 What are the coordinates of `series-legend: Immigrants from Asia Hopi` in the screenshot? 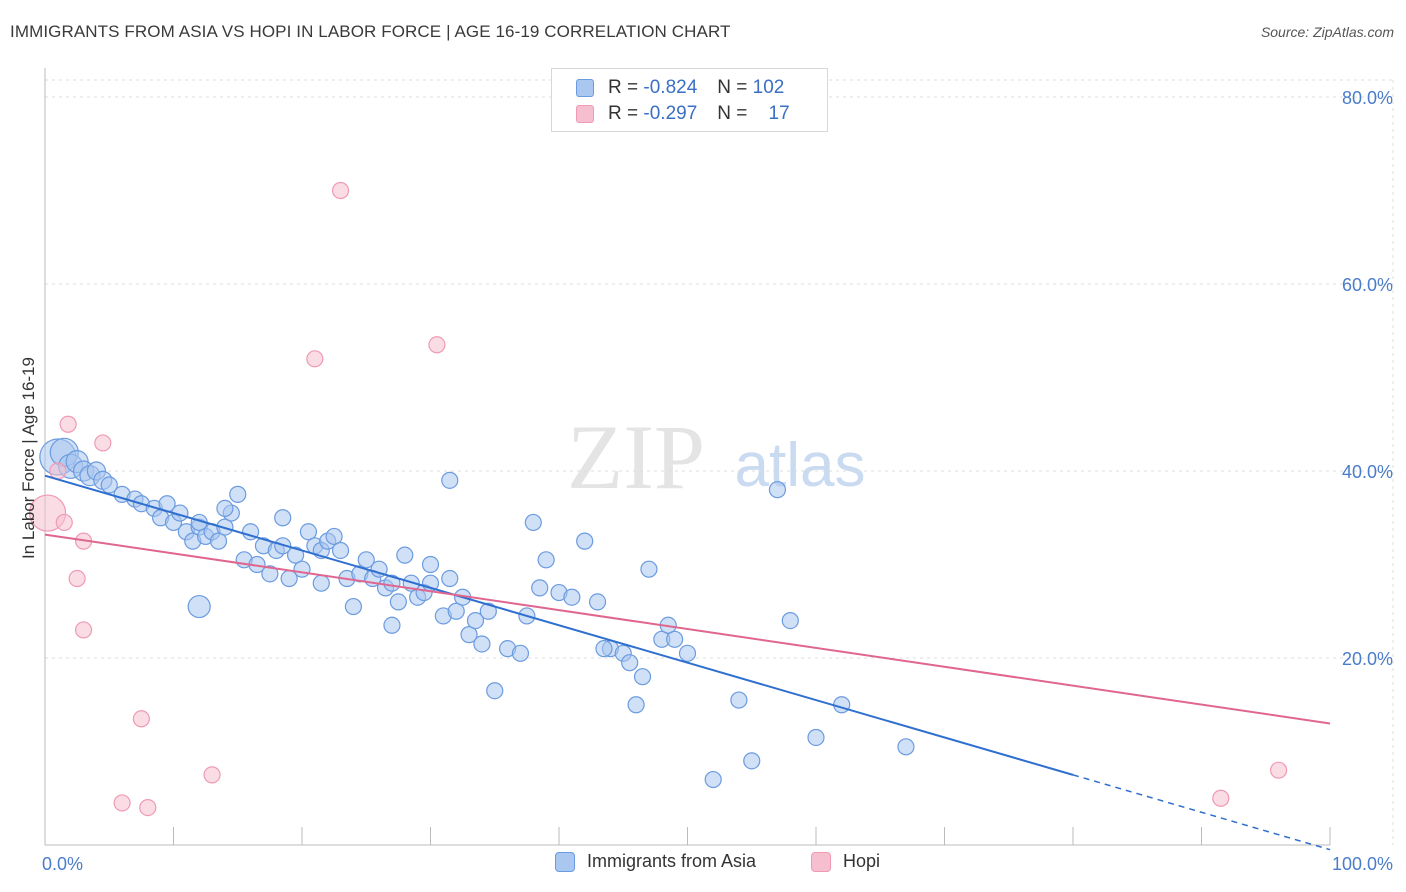 It's located at (703, 864).